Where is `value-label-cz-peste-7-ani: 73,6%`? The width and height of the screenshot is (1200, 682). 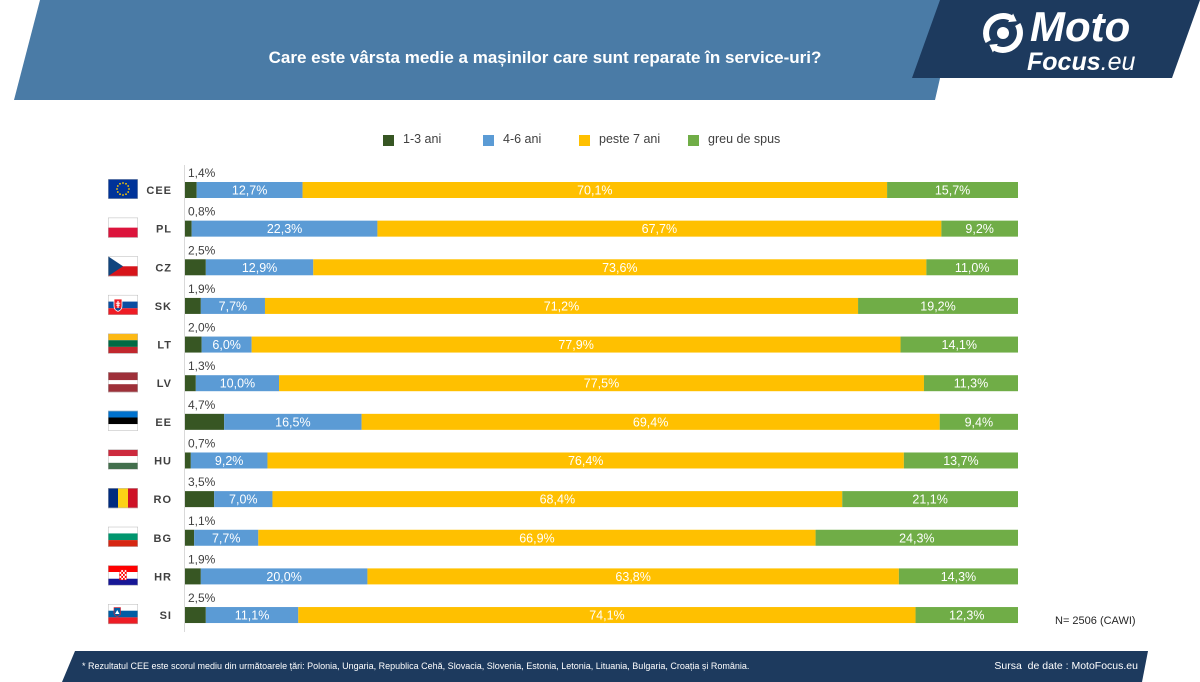
value-label-cz-peste-7-ani: 73,6% is located at coordinates (619, 268).